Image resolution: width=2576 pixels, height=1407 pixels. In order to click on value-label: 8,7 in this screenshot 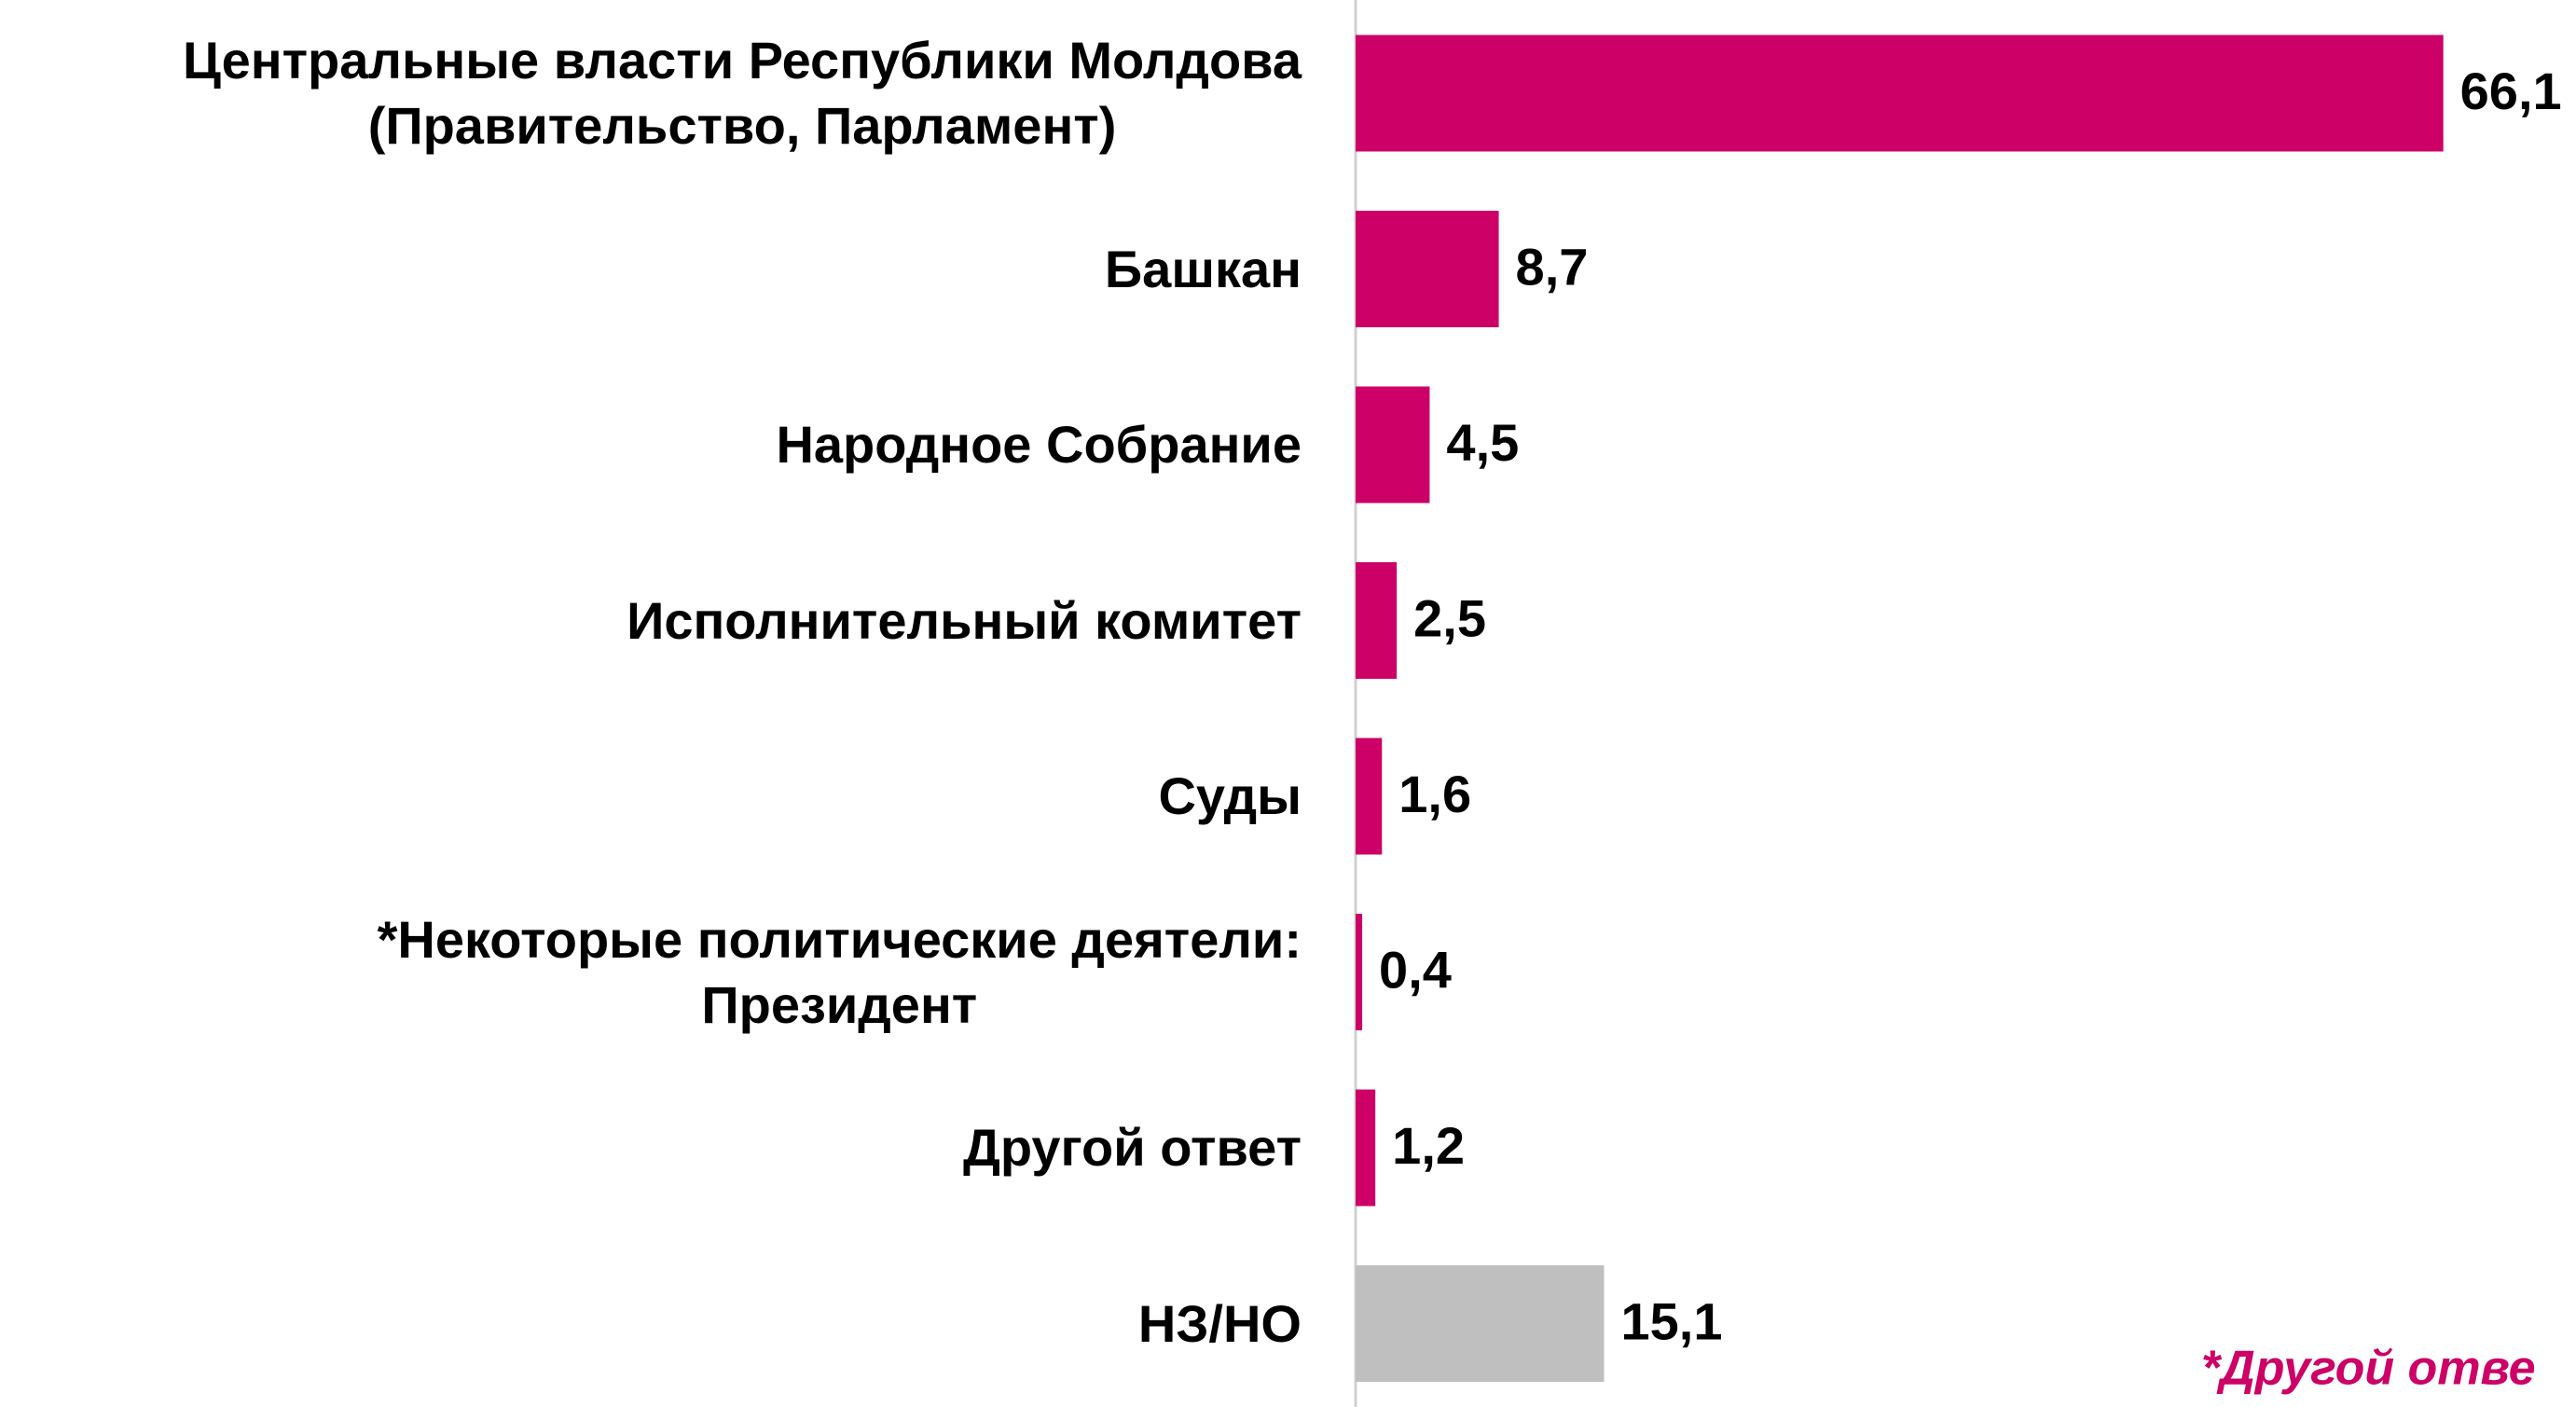, I will do `click(1552, 266)`.